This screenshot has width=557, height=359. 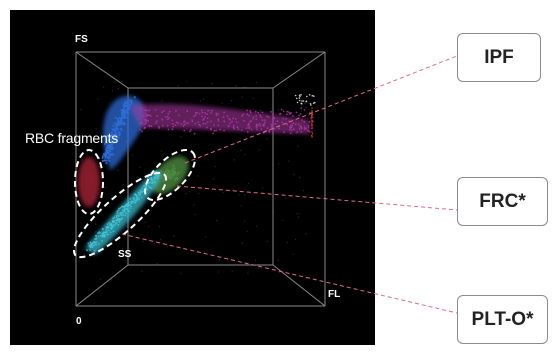 What do you see at coordinates (89, 182) in the screenshot?
I see `rbc-fragments-gate` at bounding box center [89, 182].